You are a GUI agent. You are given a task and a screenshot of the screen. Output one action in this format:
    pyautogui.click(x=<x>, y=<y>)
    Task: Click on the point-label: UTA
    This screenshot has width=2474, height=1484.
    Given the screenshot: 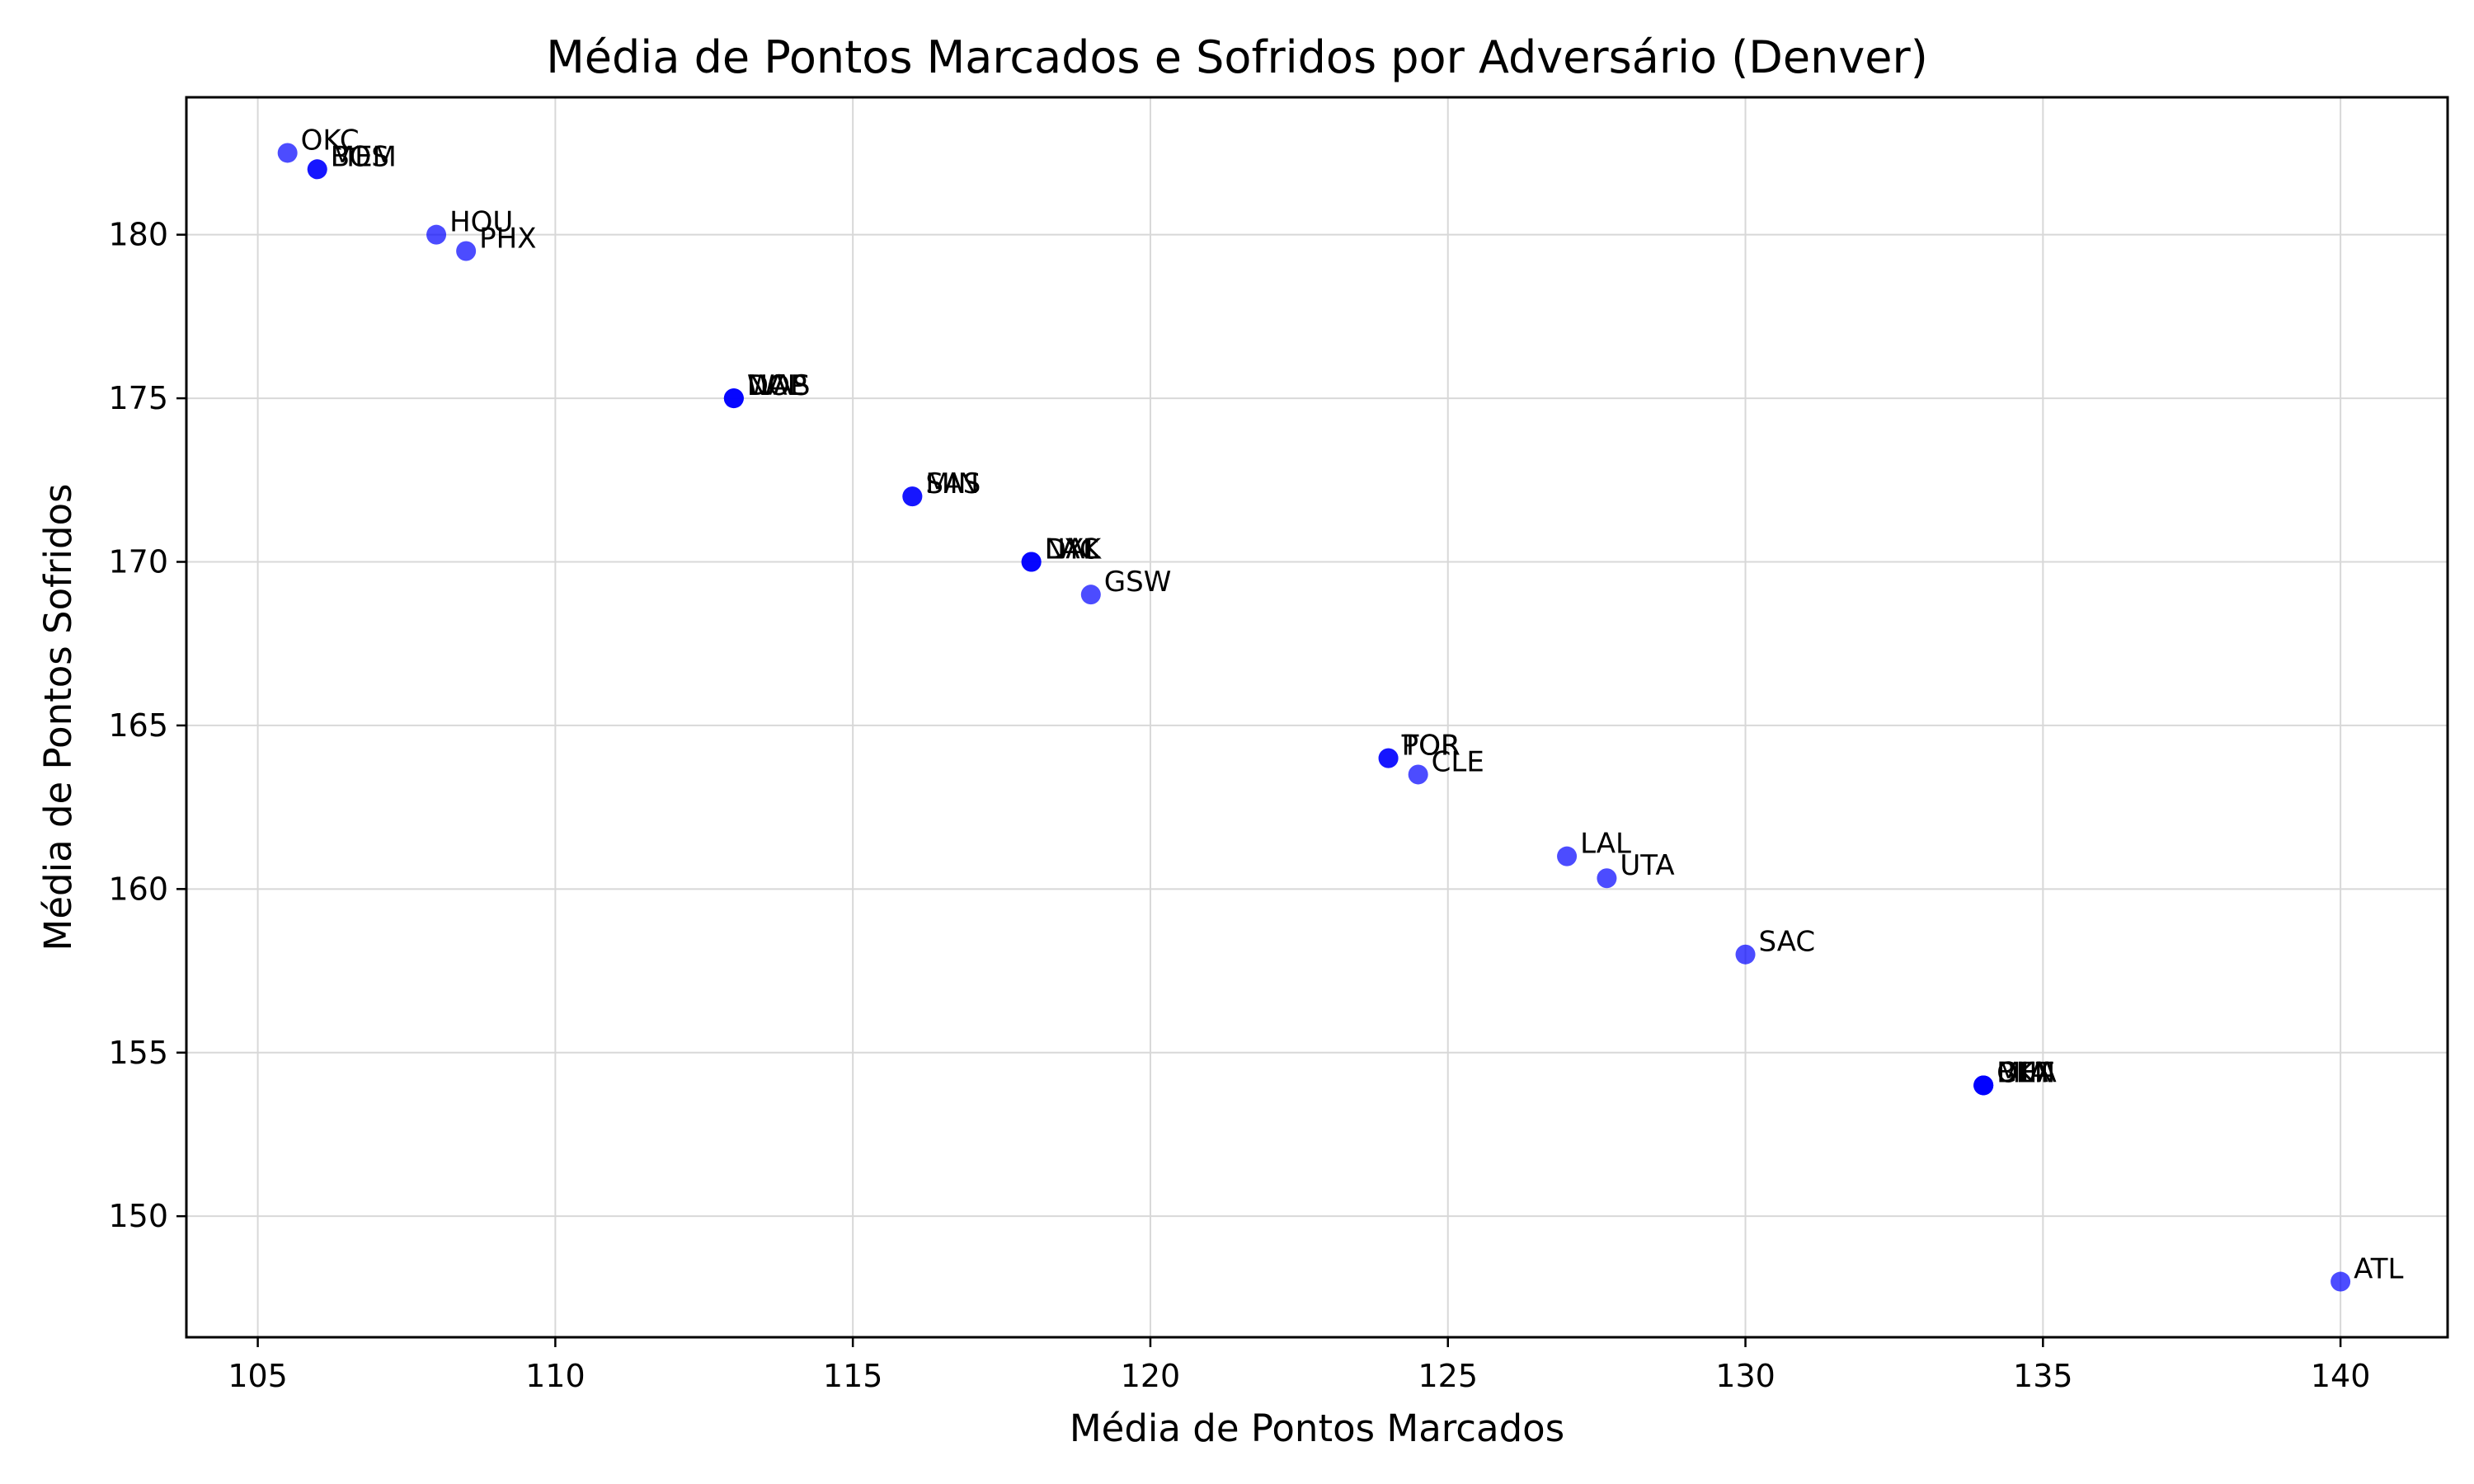 What is the action you would take?
    pyautogui.click(x=1647, y=865)
    